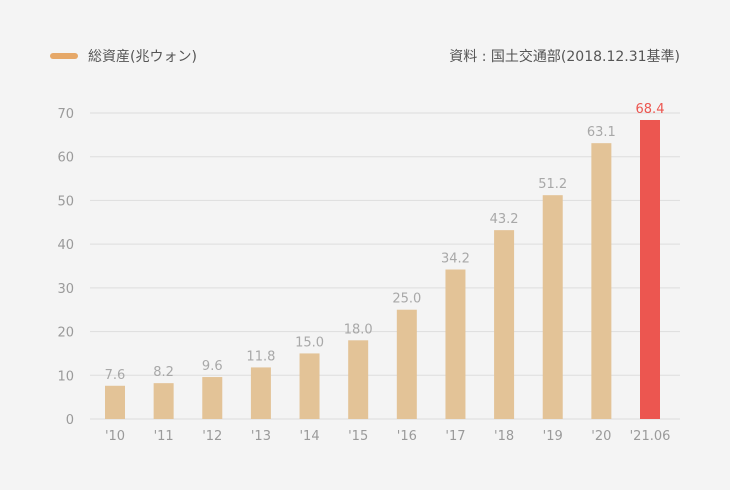 The width and height of the screenshot is (730, 490). Describe the element at coordinates (142, 57) in the screenshot. I see `legend-label: 総資産(兆ウォン)` at that location.